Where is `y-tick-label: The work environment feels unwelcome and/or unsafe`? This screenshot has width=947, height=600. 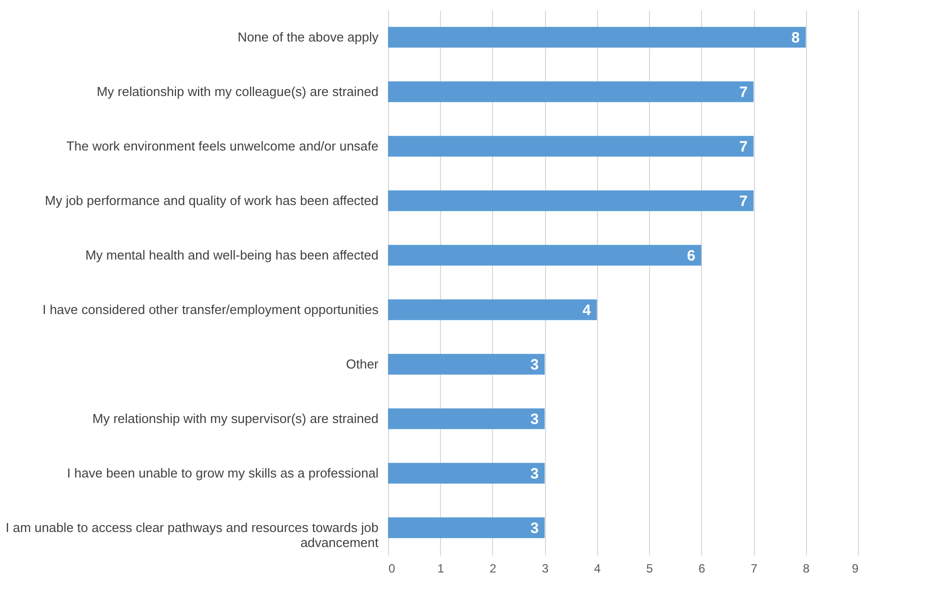
y-tick-label: The work environment feels unwelcome and/or unsafe is located at coordinates (222, 146).